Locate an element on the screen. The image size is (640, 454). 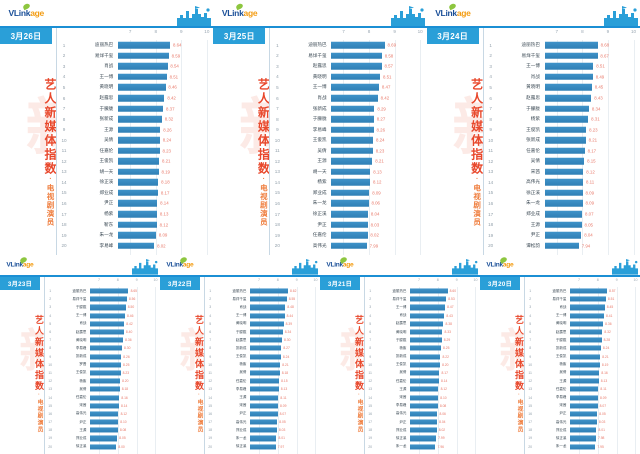
table-row: 5 黄晓明 8.46 is located at coordinates (135, 87).